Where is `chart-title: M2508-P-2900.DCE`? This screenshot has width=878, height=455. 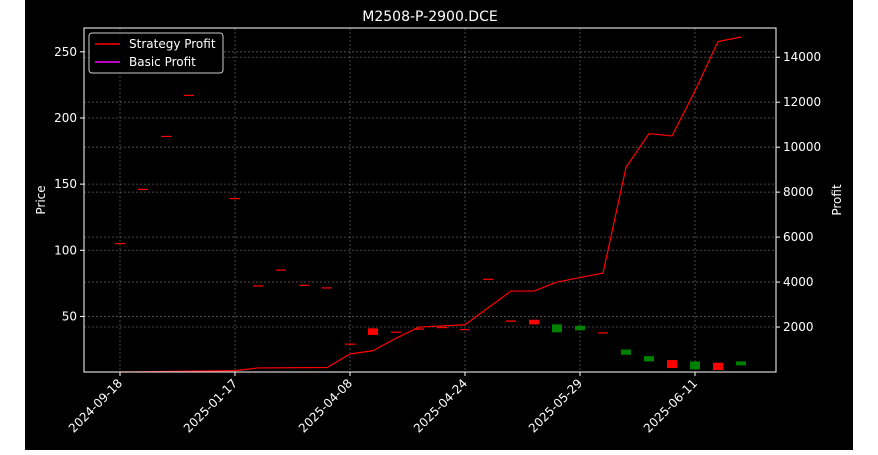 chart-title: M2508-P-2900.DCE is located at coordinates (429, 17).